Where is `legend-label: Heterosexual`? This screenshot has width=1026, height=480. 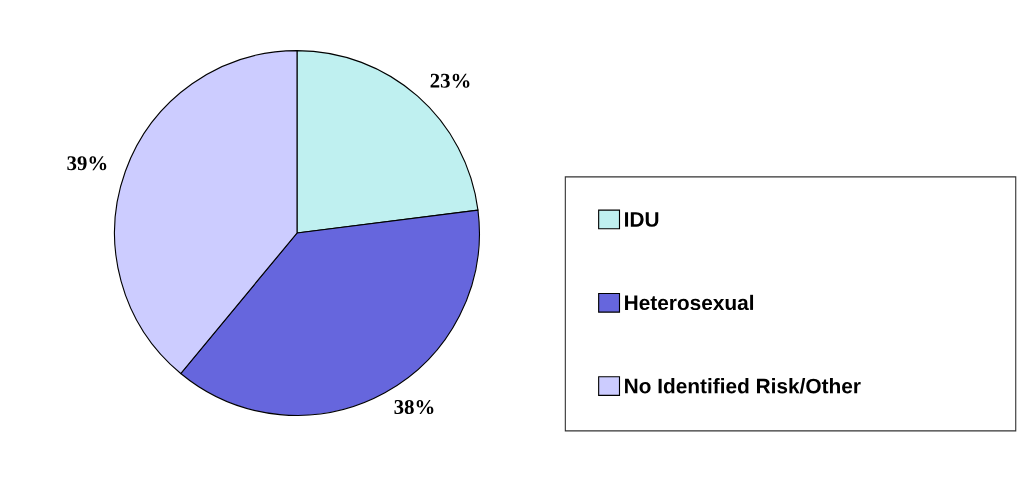
legend-label: Heterosexual is located at coordinates (689, 302).